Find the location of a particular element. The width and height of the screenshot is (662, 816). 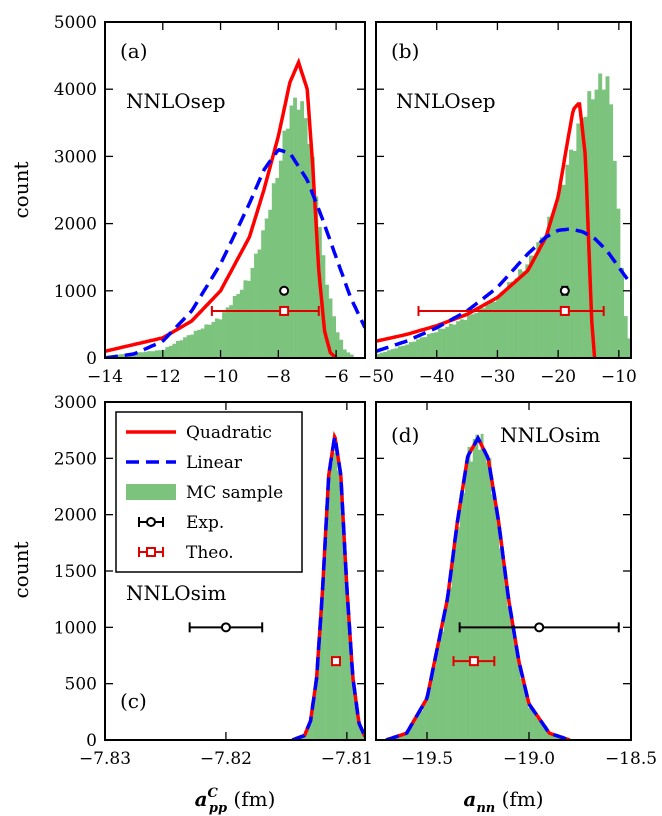

x-tick-label: −7.81 is located at coordinates (347, 759).